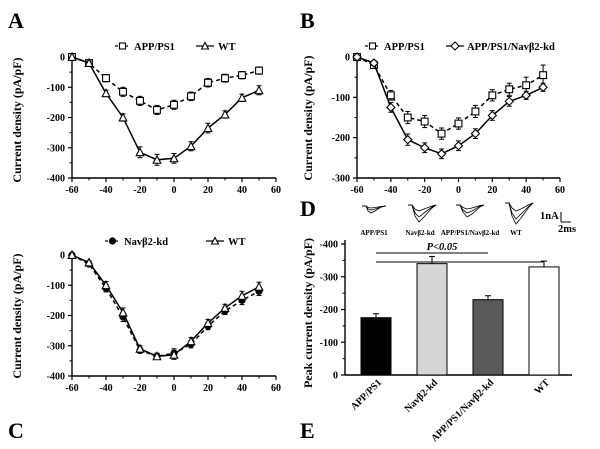  What do you see at coordinates (276, 388) in the screenshot?
I see `panel-c-xtick-label: 60` at bounding box center [276, 388].